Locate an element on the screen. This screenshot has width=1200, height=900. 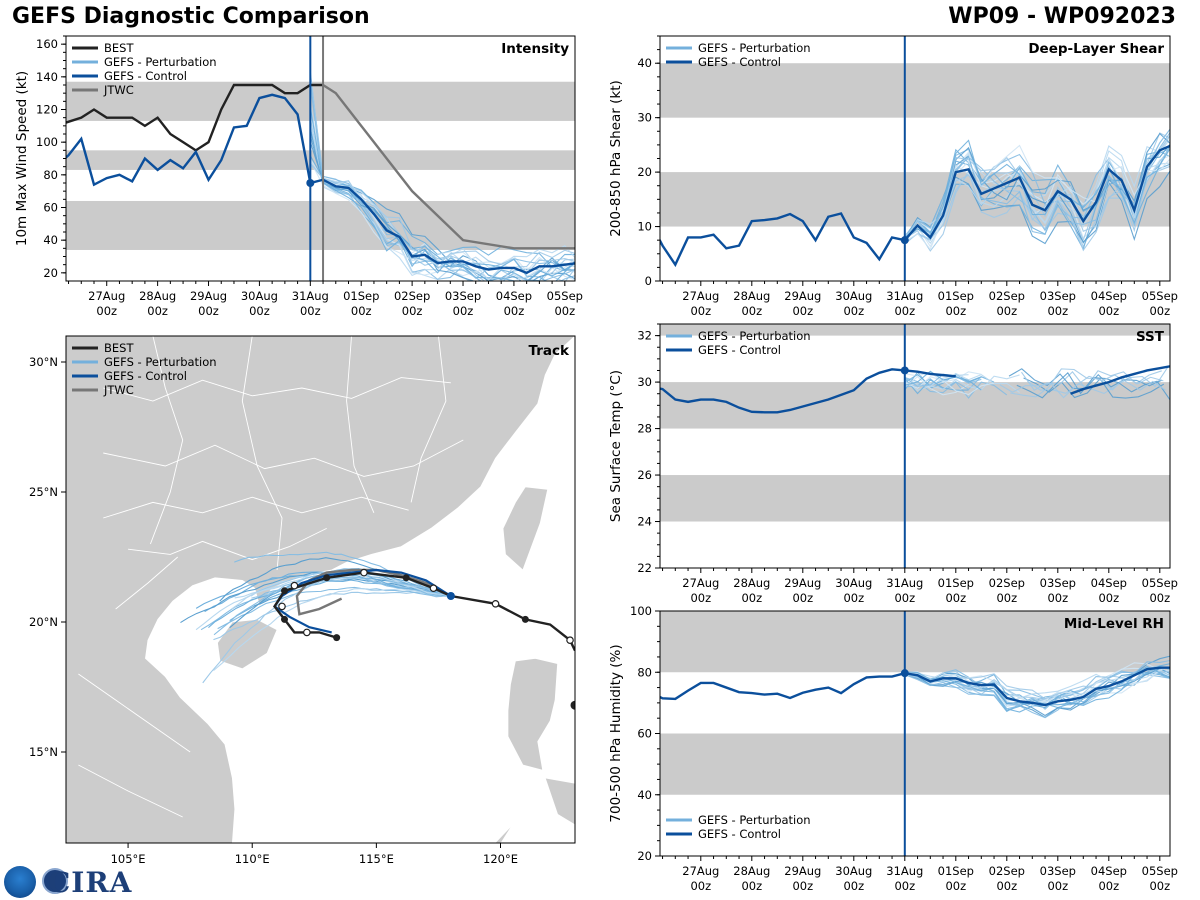
shear-xtick-day: 03Sep is located at coordinates (1058, 296).